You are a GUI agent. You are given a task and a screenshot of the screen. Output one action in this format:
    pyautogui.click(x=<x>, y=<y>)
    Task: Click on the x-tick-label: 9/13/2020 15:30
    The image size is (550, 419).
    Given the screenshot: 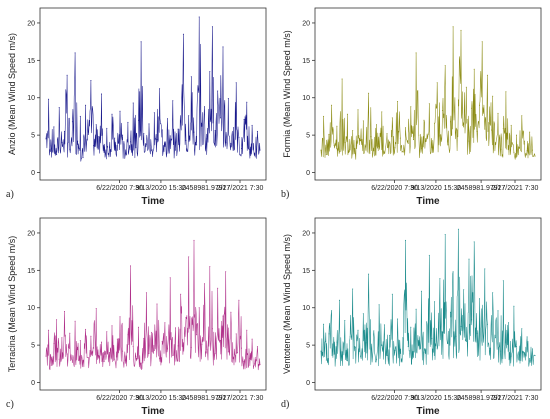 What is the action you would take?
    pyautogui.click(x=436, y=398)
    